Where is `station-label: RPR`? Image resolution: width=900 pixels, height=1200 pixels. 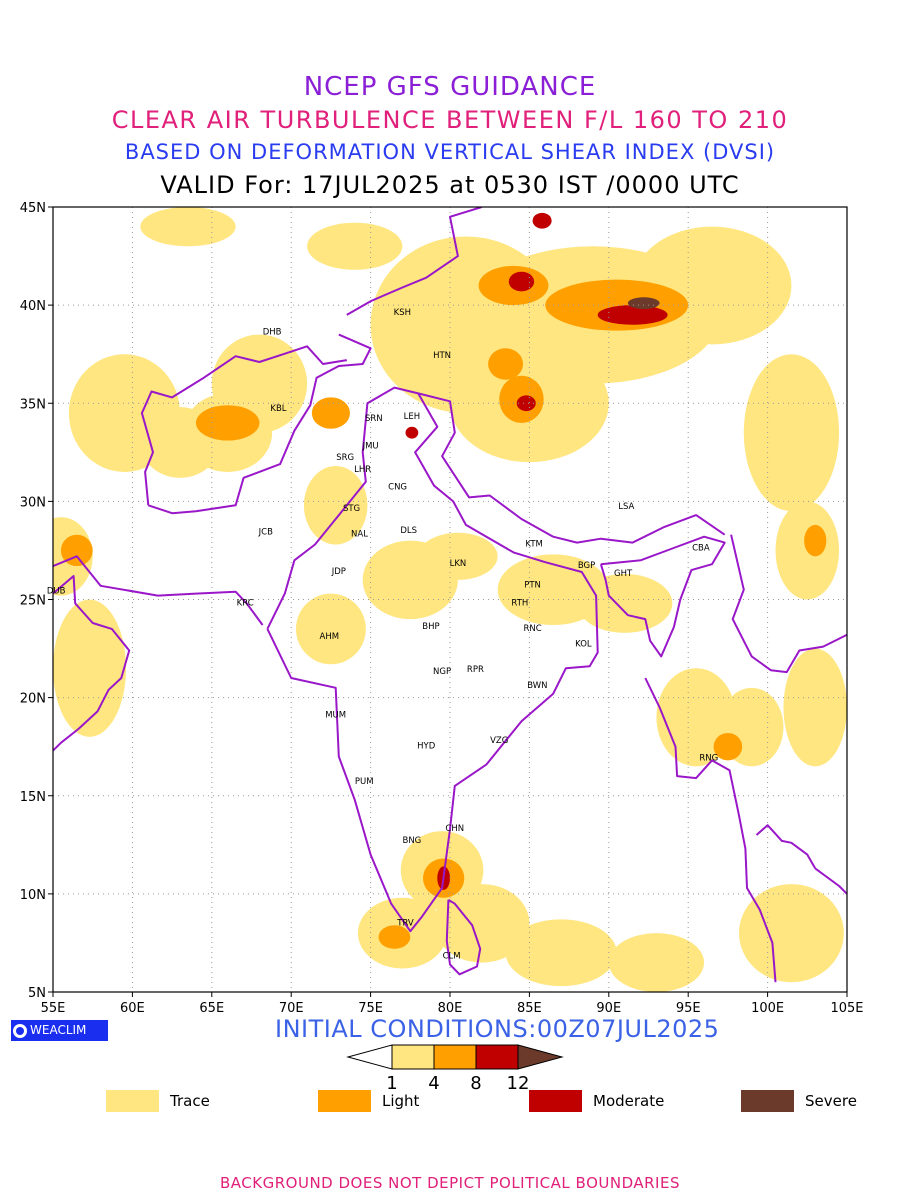
station-label: RPR is located at coordinates (475, 670).